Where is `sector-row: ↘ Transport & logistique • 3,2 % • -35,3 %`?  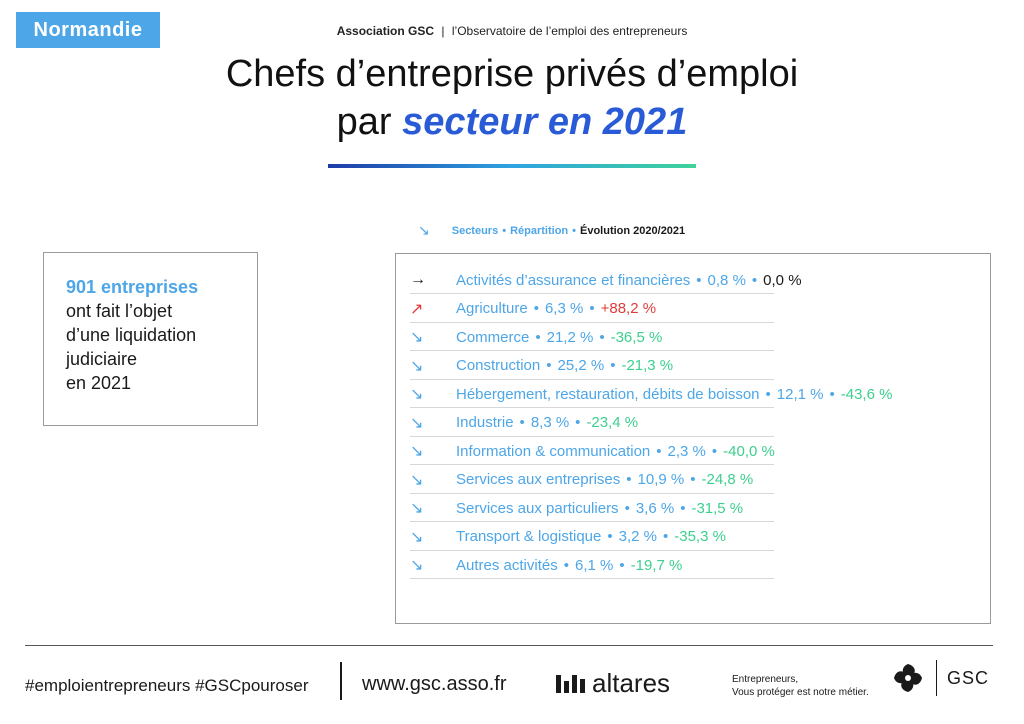 sector-row: ↘ Transport & logistique • 3,2 % • -35,3 % is located at coordinates (592, 537).